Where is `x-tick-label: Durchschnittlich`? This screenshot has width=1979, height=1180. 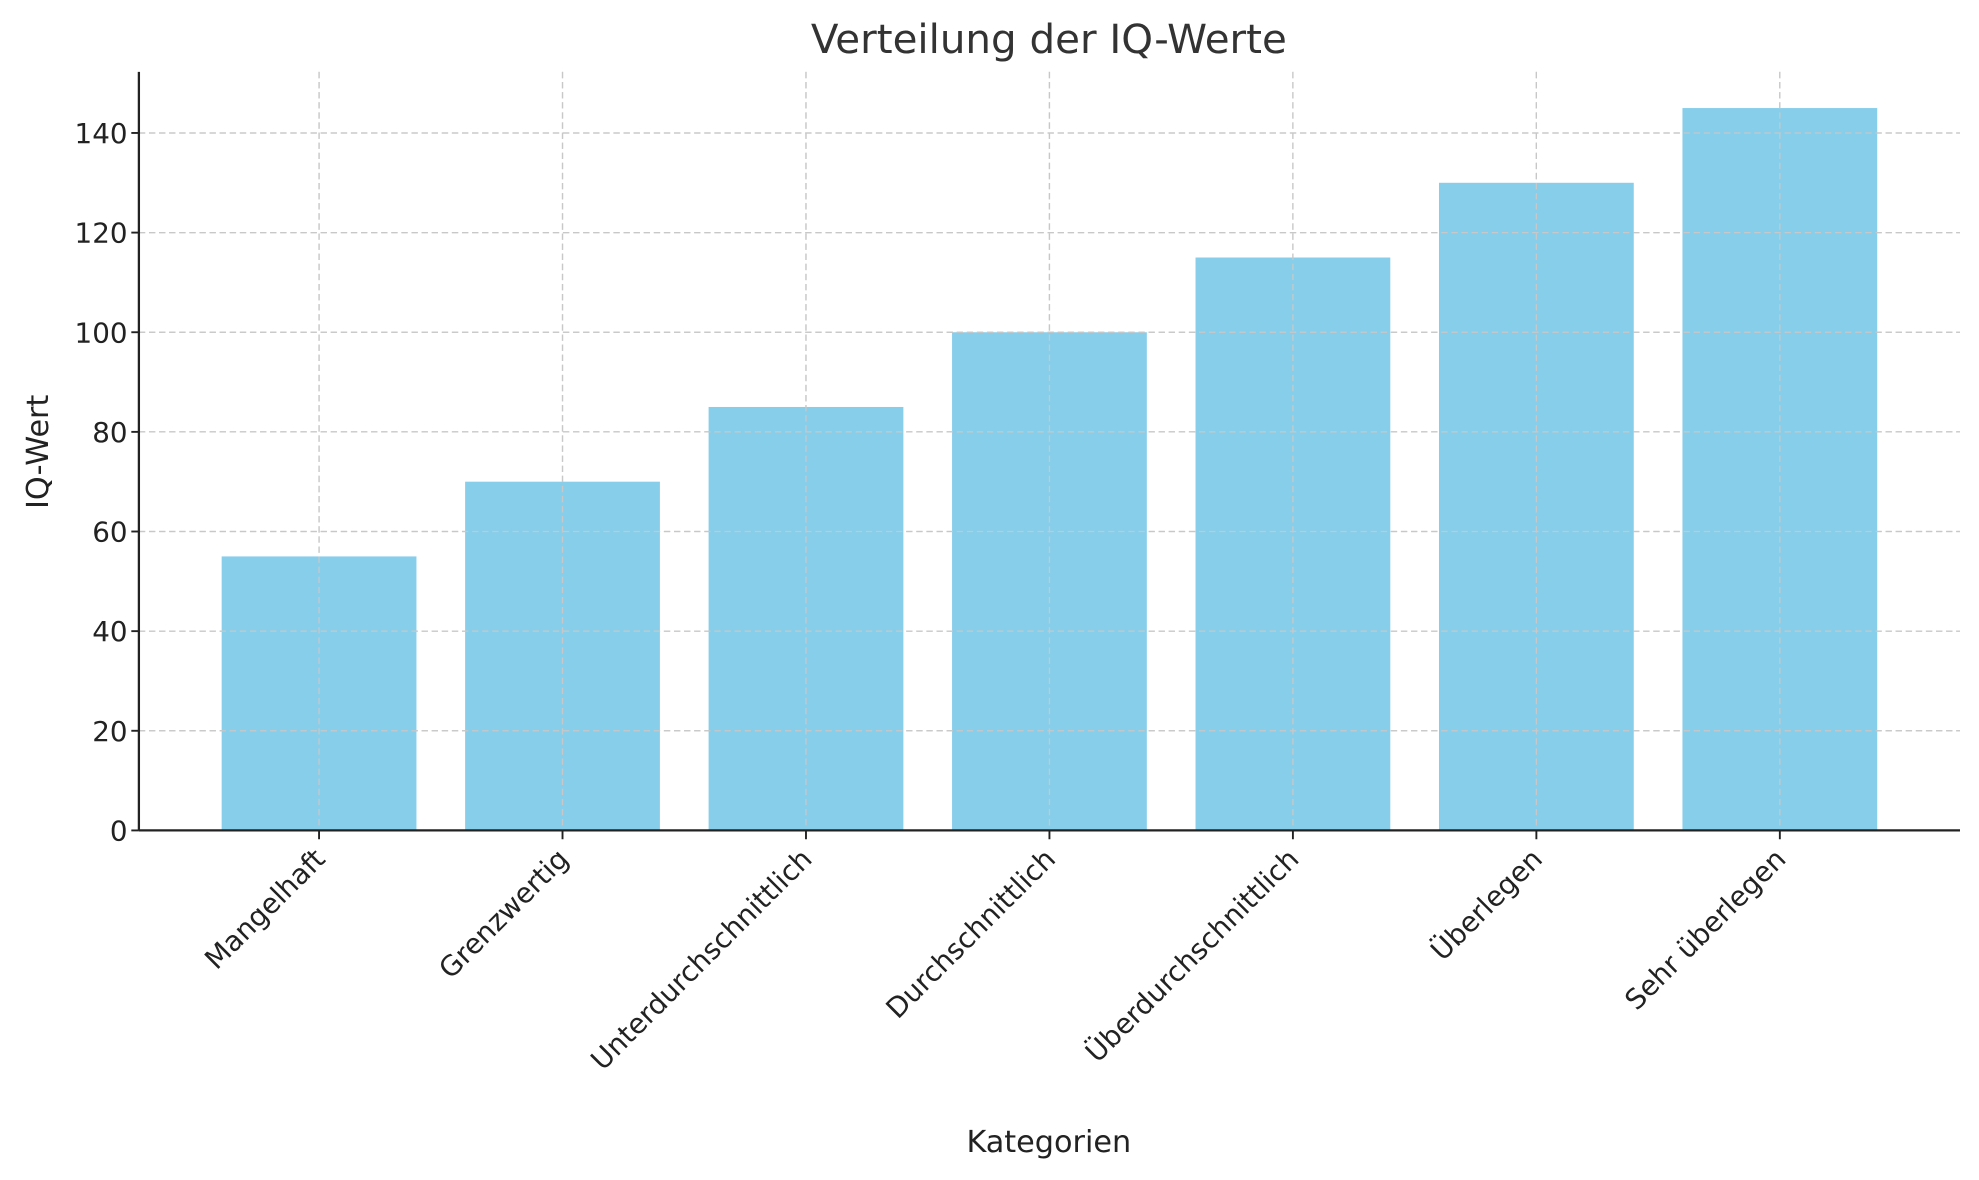 x-tick-label: Durchschnittlich is located at coordinates (970, 933).